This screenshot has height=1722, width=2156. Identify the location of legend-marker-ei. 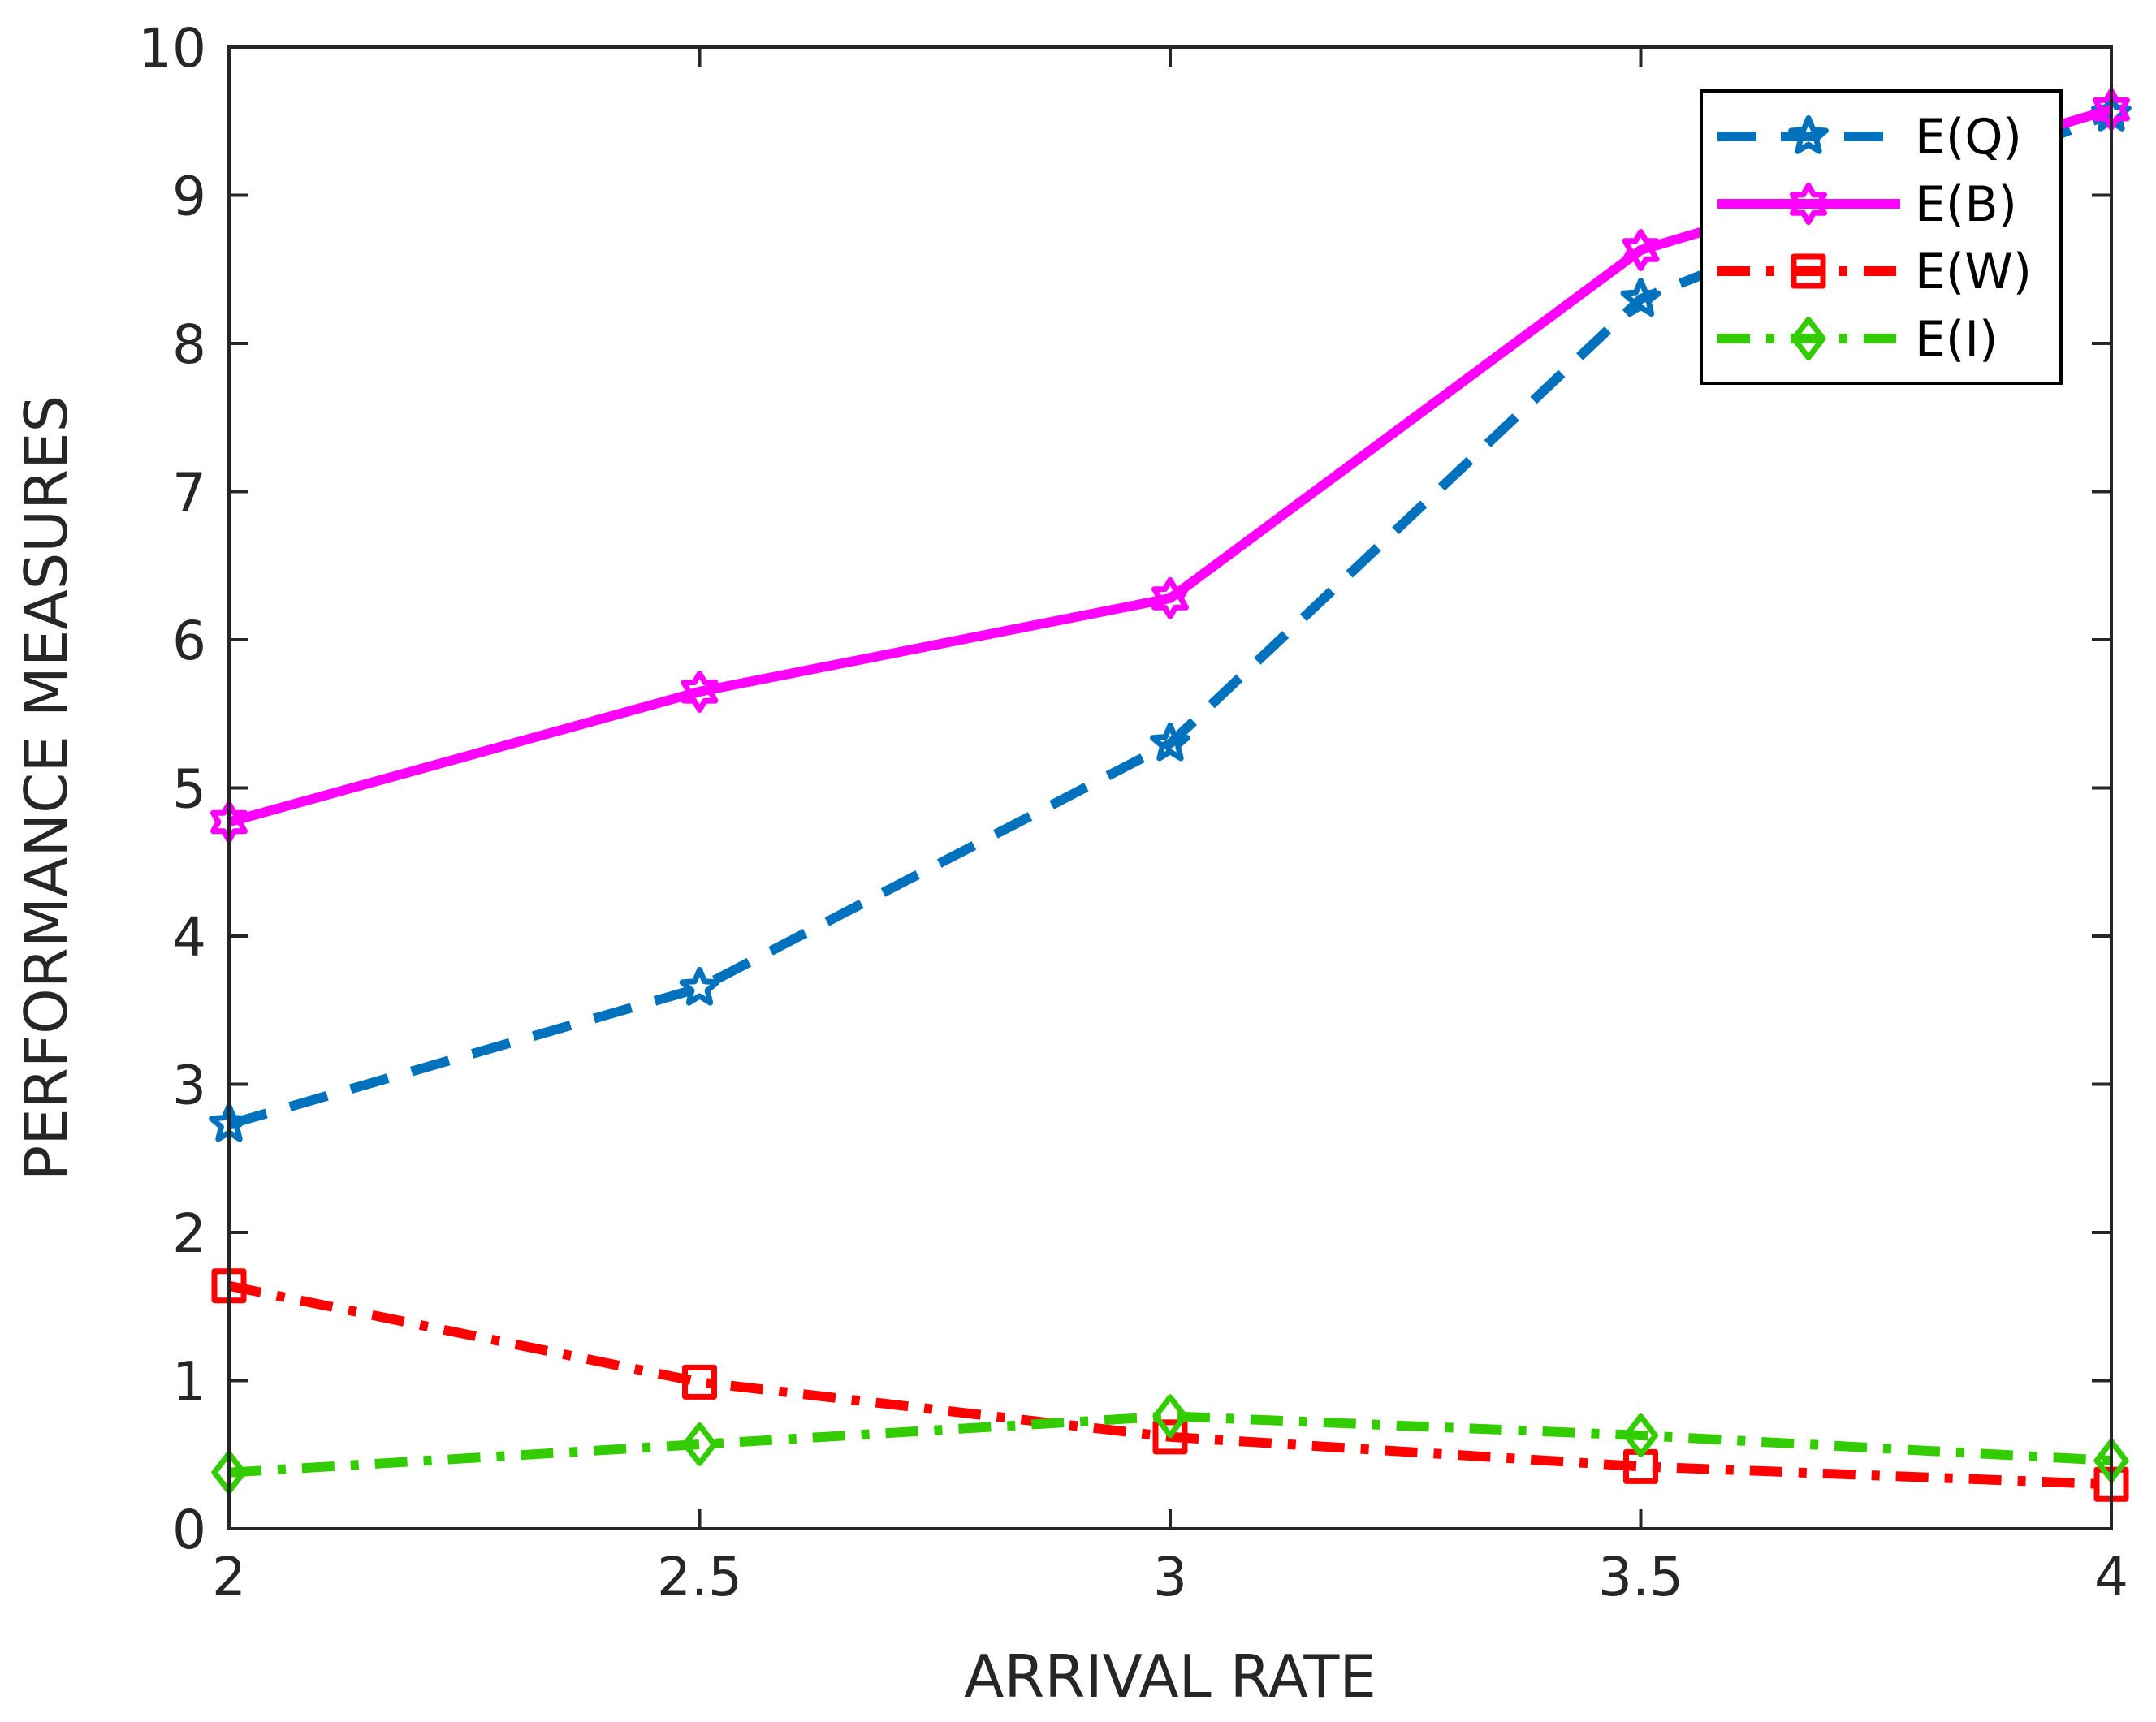
(1808, 338).